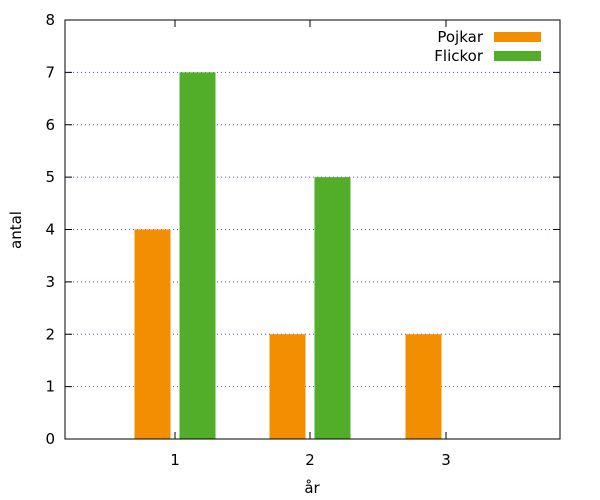  I want to click on x-tick-label: 2, so click(310, 460).